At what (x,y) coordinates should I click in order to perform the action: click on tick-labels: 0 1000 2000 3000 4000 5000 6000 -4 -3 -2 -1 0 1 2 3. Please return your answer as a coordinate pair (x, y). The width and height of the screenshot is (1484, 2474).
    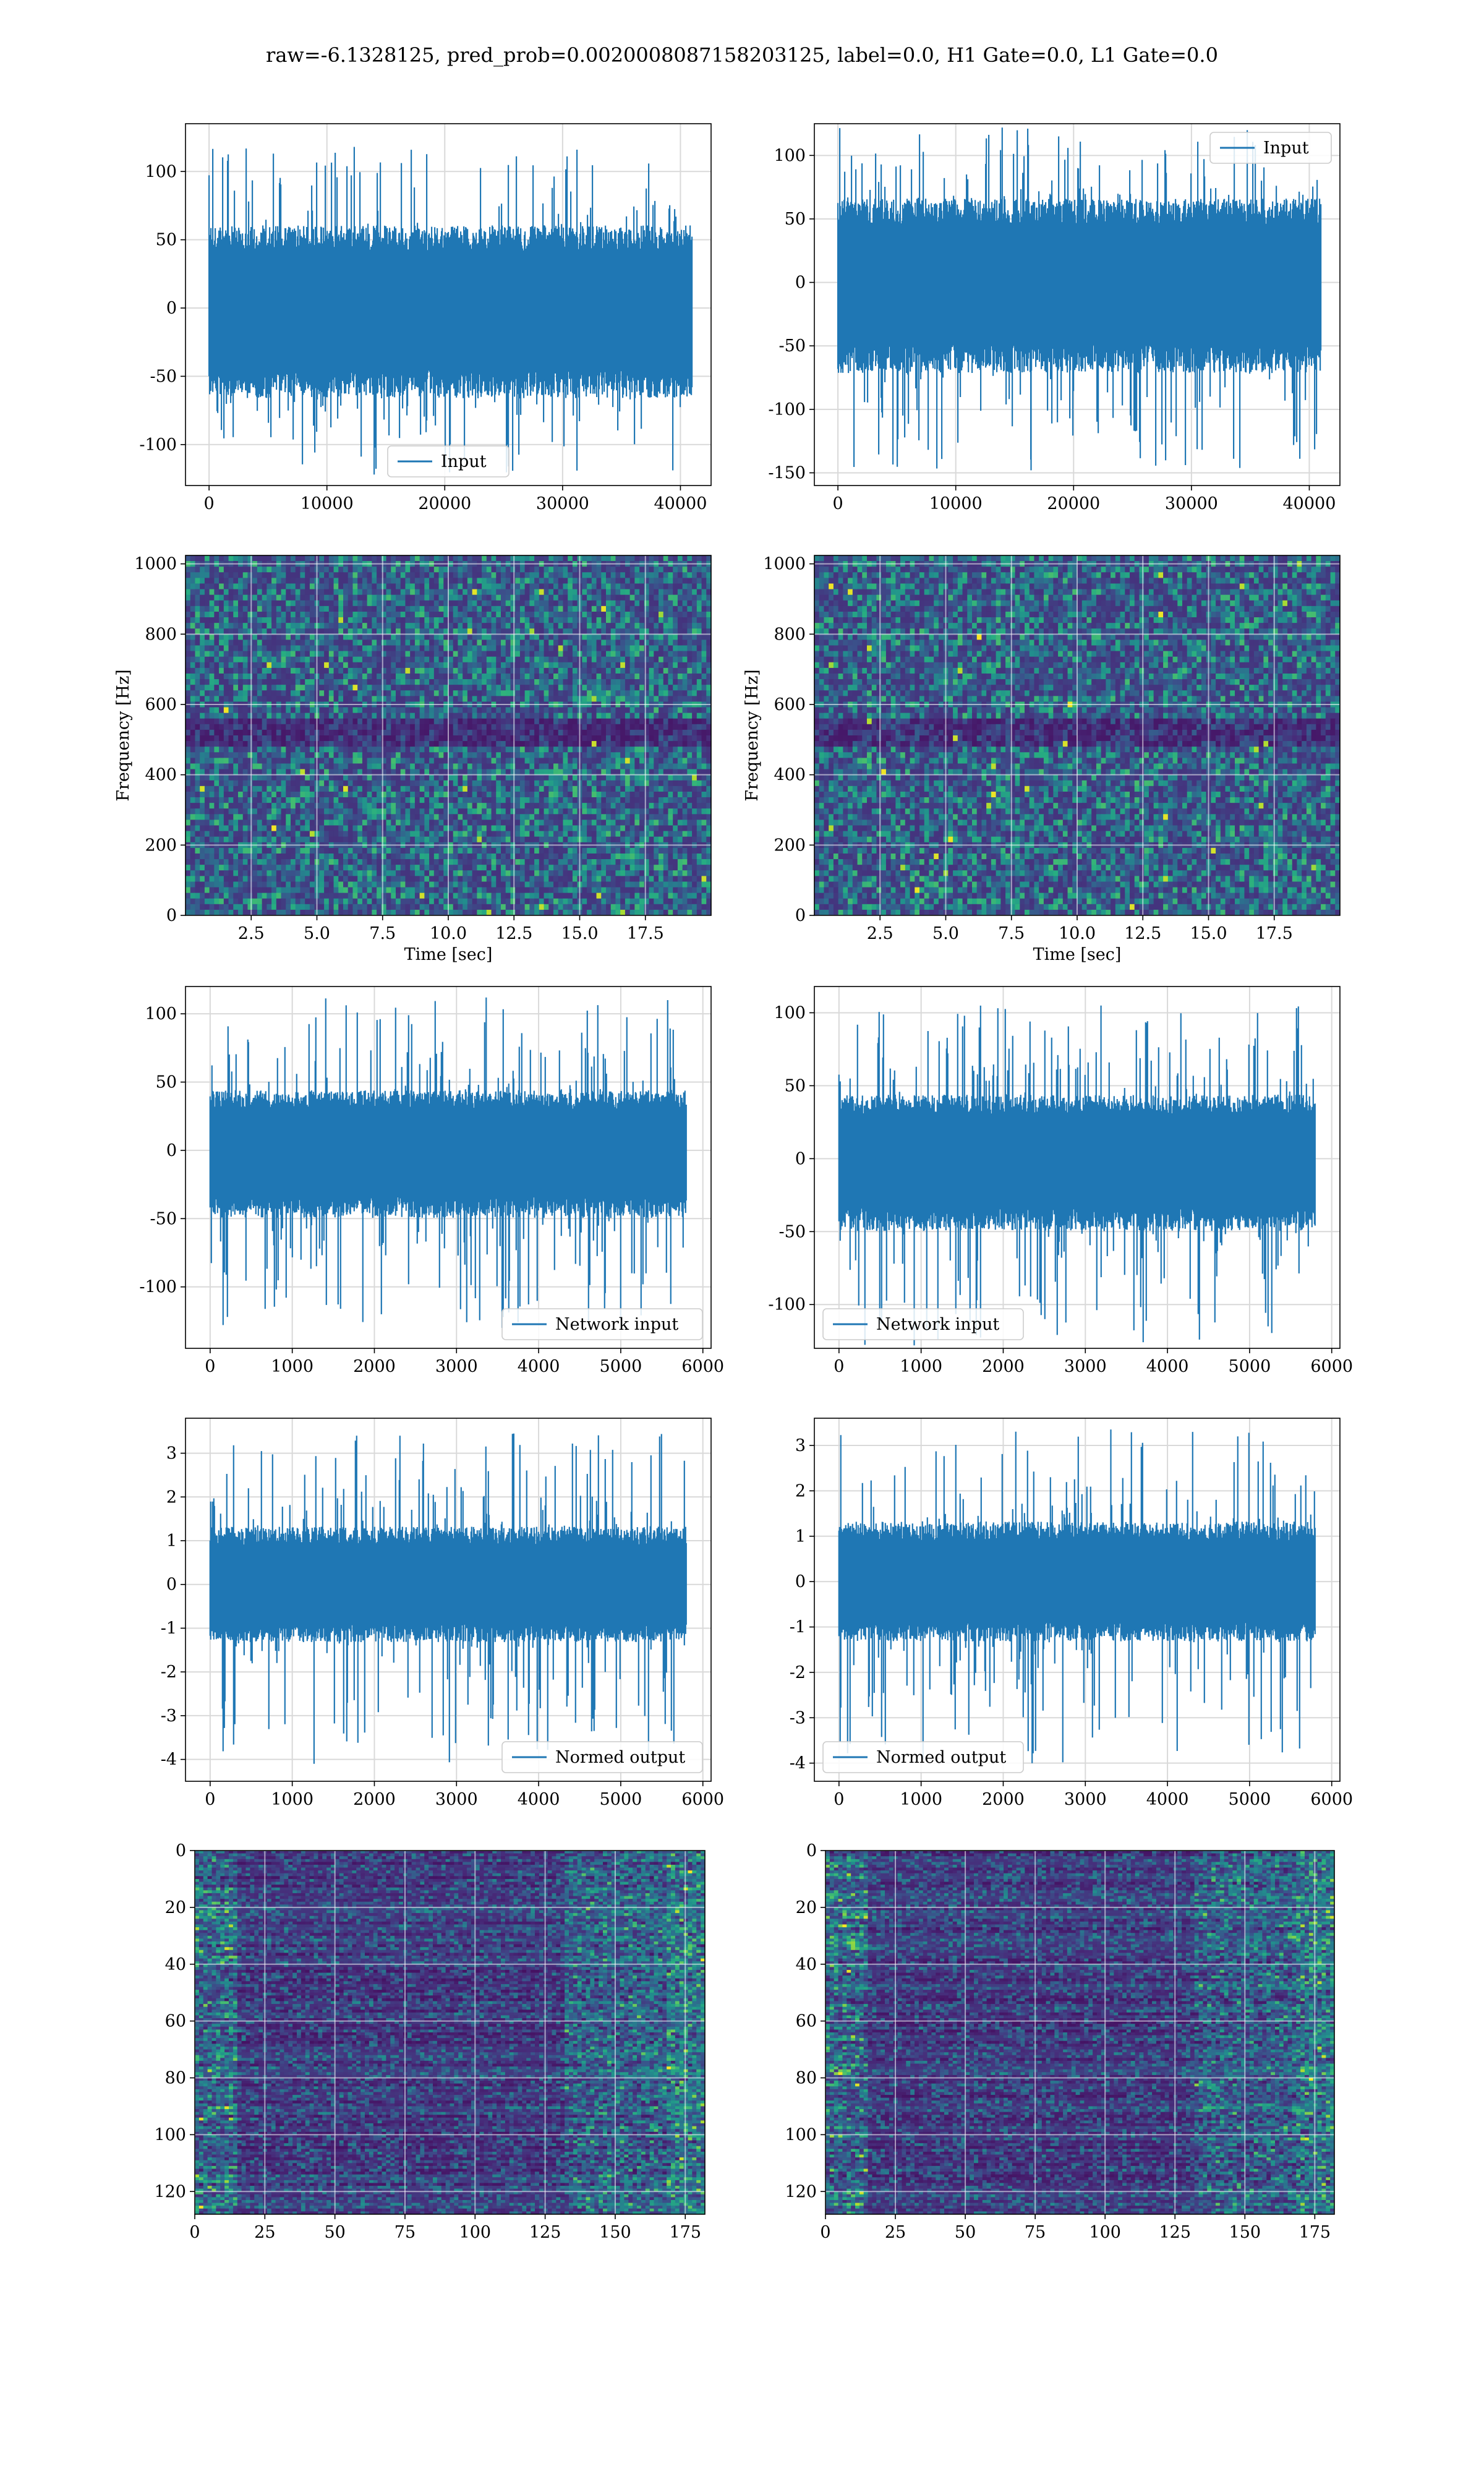
    Looking at the image, I should click on (1071, 1623).